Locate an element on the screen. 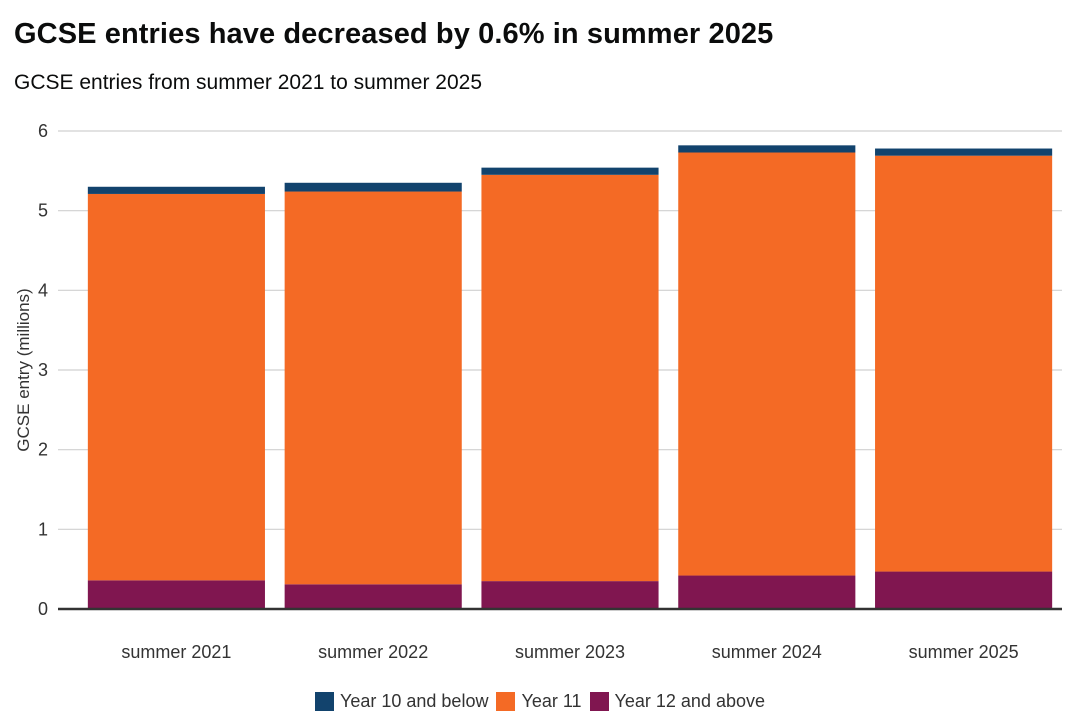 Image resolution: width=1080 pixels, height=718 pixels. x-tick-label: summer 2021 is located at coordinates (176, 652).